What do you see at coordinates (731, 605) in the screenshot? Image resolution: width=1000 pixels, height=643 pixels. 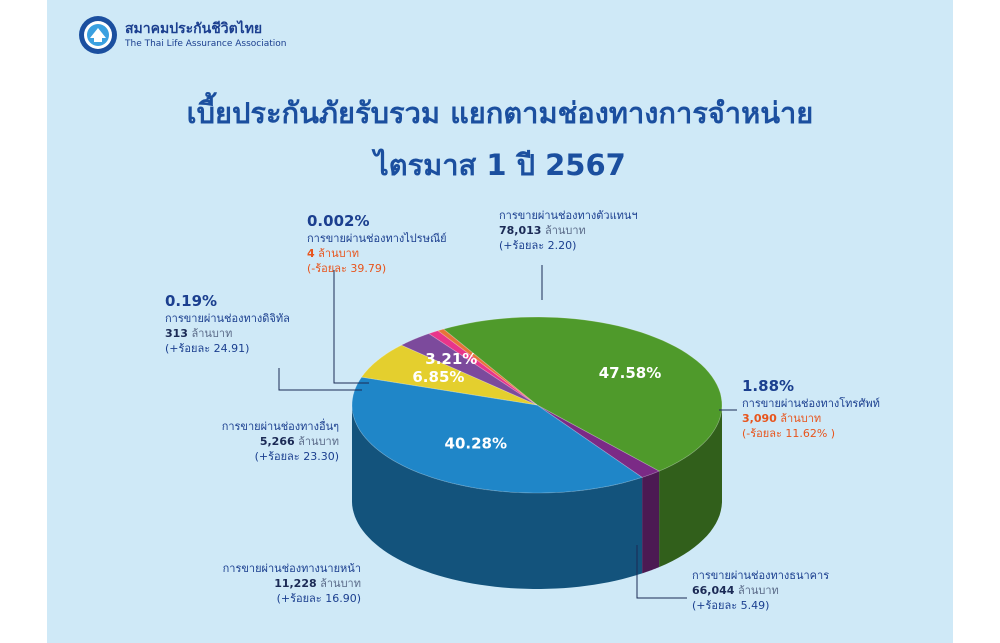 I see `annotation-change: (+ร้อยละ 5.49)` at bounding box center [731, 605].